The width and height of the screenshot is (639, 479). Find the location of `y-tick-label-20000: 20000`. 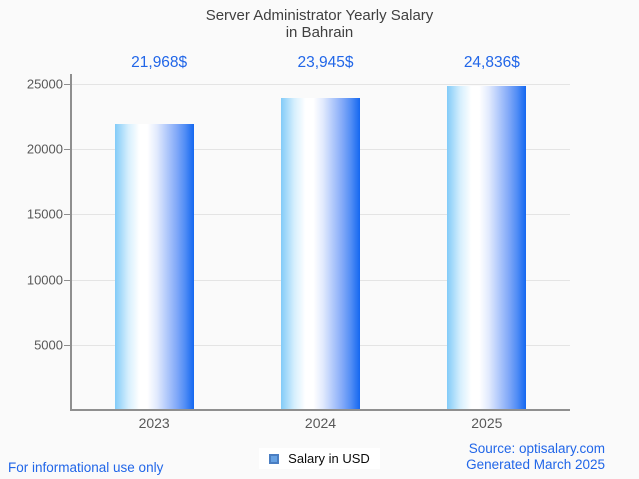

y-tick-label-20000: 20000 is located at coordinates (44, 149).